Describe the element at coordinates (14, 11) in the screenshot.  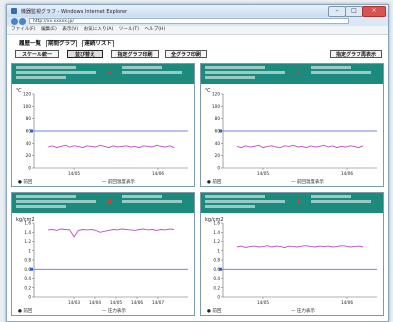
I see `ie-icon` at that location.